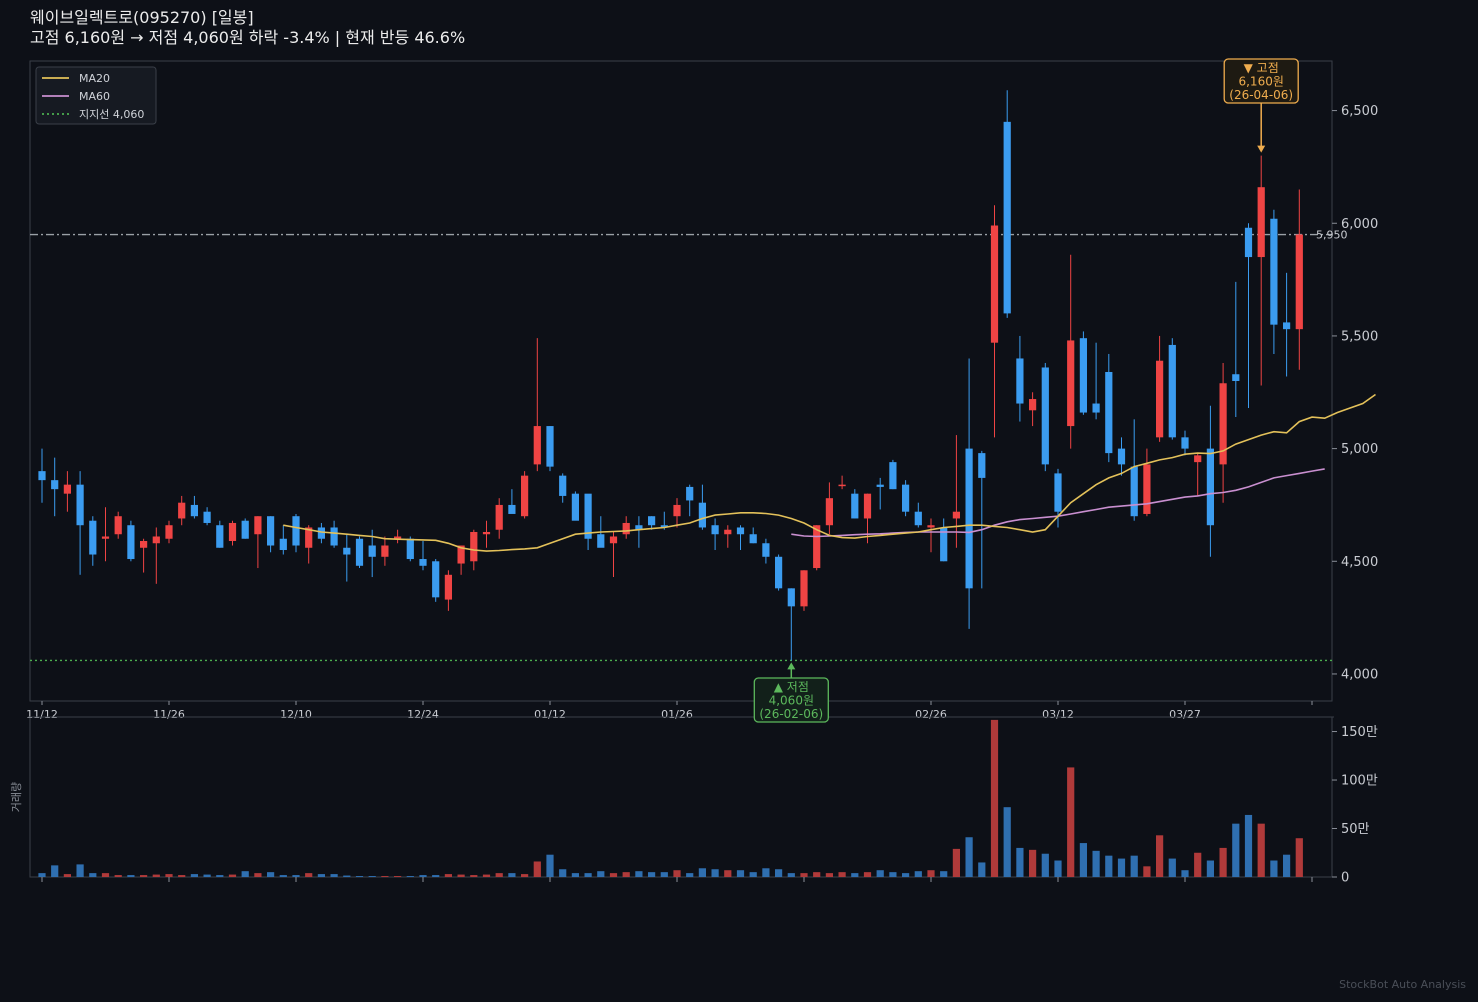  Describe the element at coordinates (1185, 714) in the screenshot. I see `date-tick-label: 03/27` at that location.